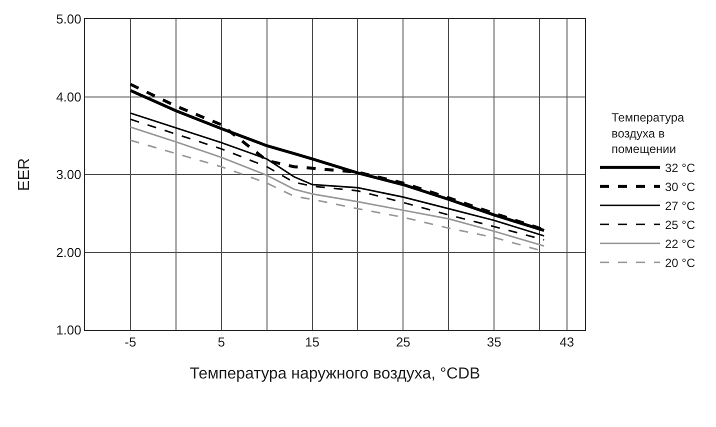 This screenshot has width=716, height=427. What do you see at coordinates (69, 330) in the screenshot?
I see `y-tick-label: 1.00` at bounding box center [69, 330].